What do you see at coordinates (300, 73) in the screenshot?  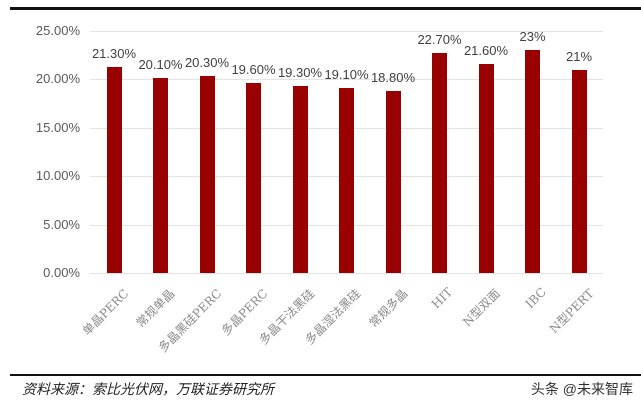 I see `data-label: 19.30%` at bounding box center [300, 73].